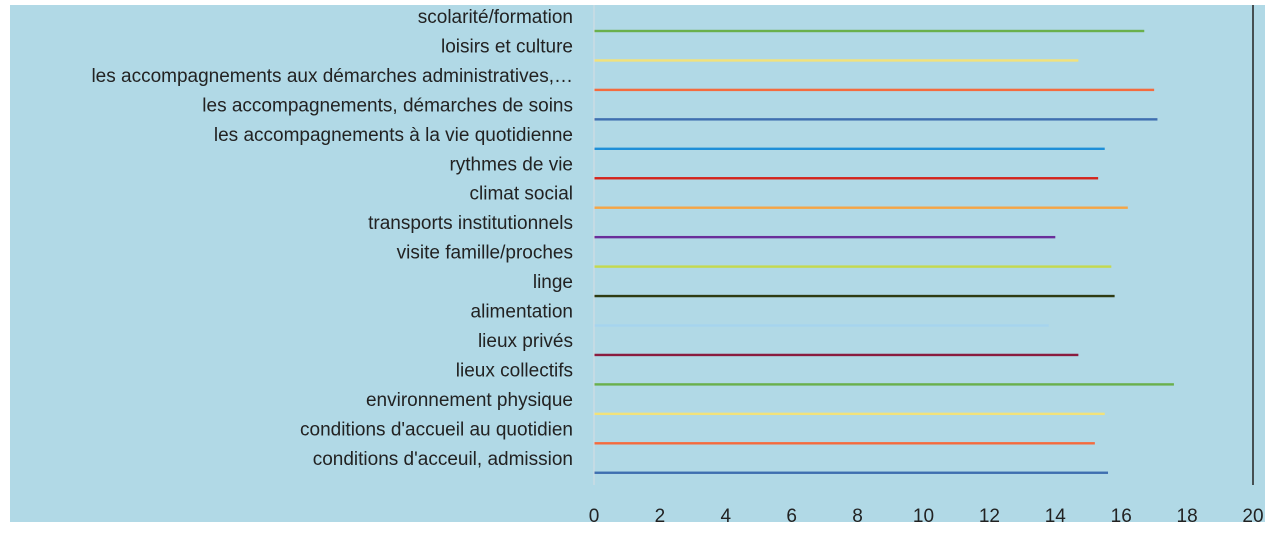 This screenshot has height=539, width=1275. Describe the element at coordinates (485, 253) in the screenshot. I see `category-label: visite famille/proches` at that location.